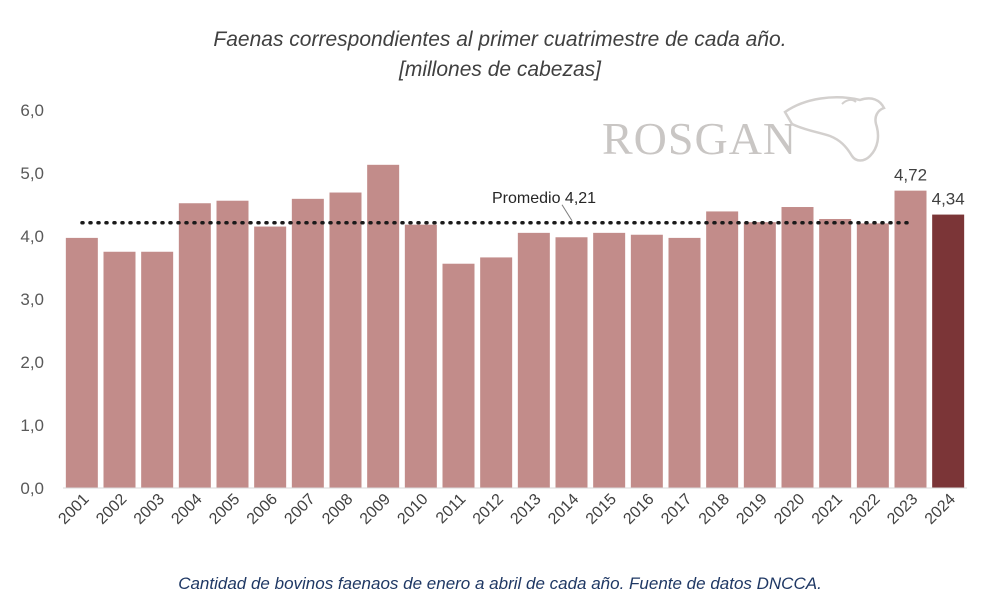  I want to click on x-tick-label: 2021, so click(827, 509).